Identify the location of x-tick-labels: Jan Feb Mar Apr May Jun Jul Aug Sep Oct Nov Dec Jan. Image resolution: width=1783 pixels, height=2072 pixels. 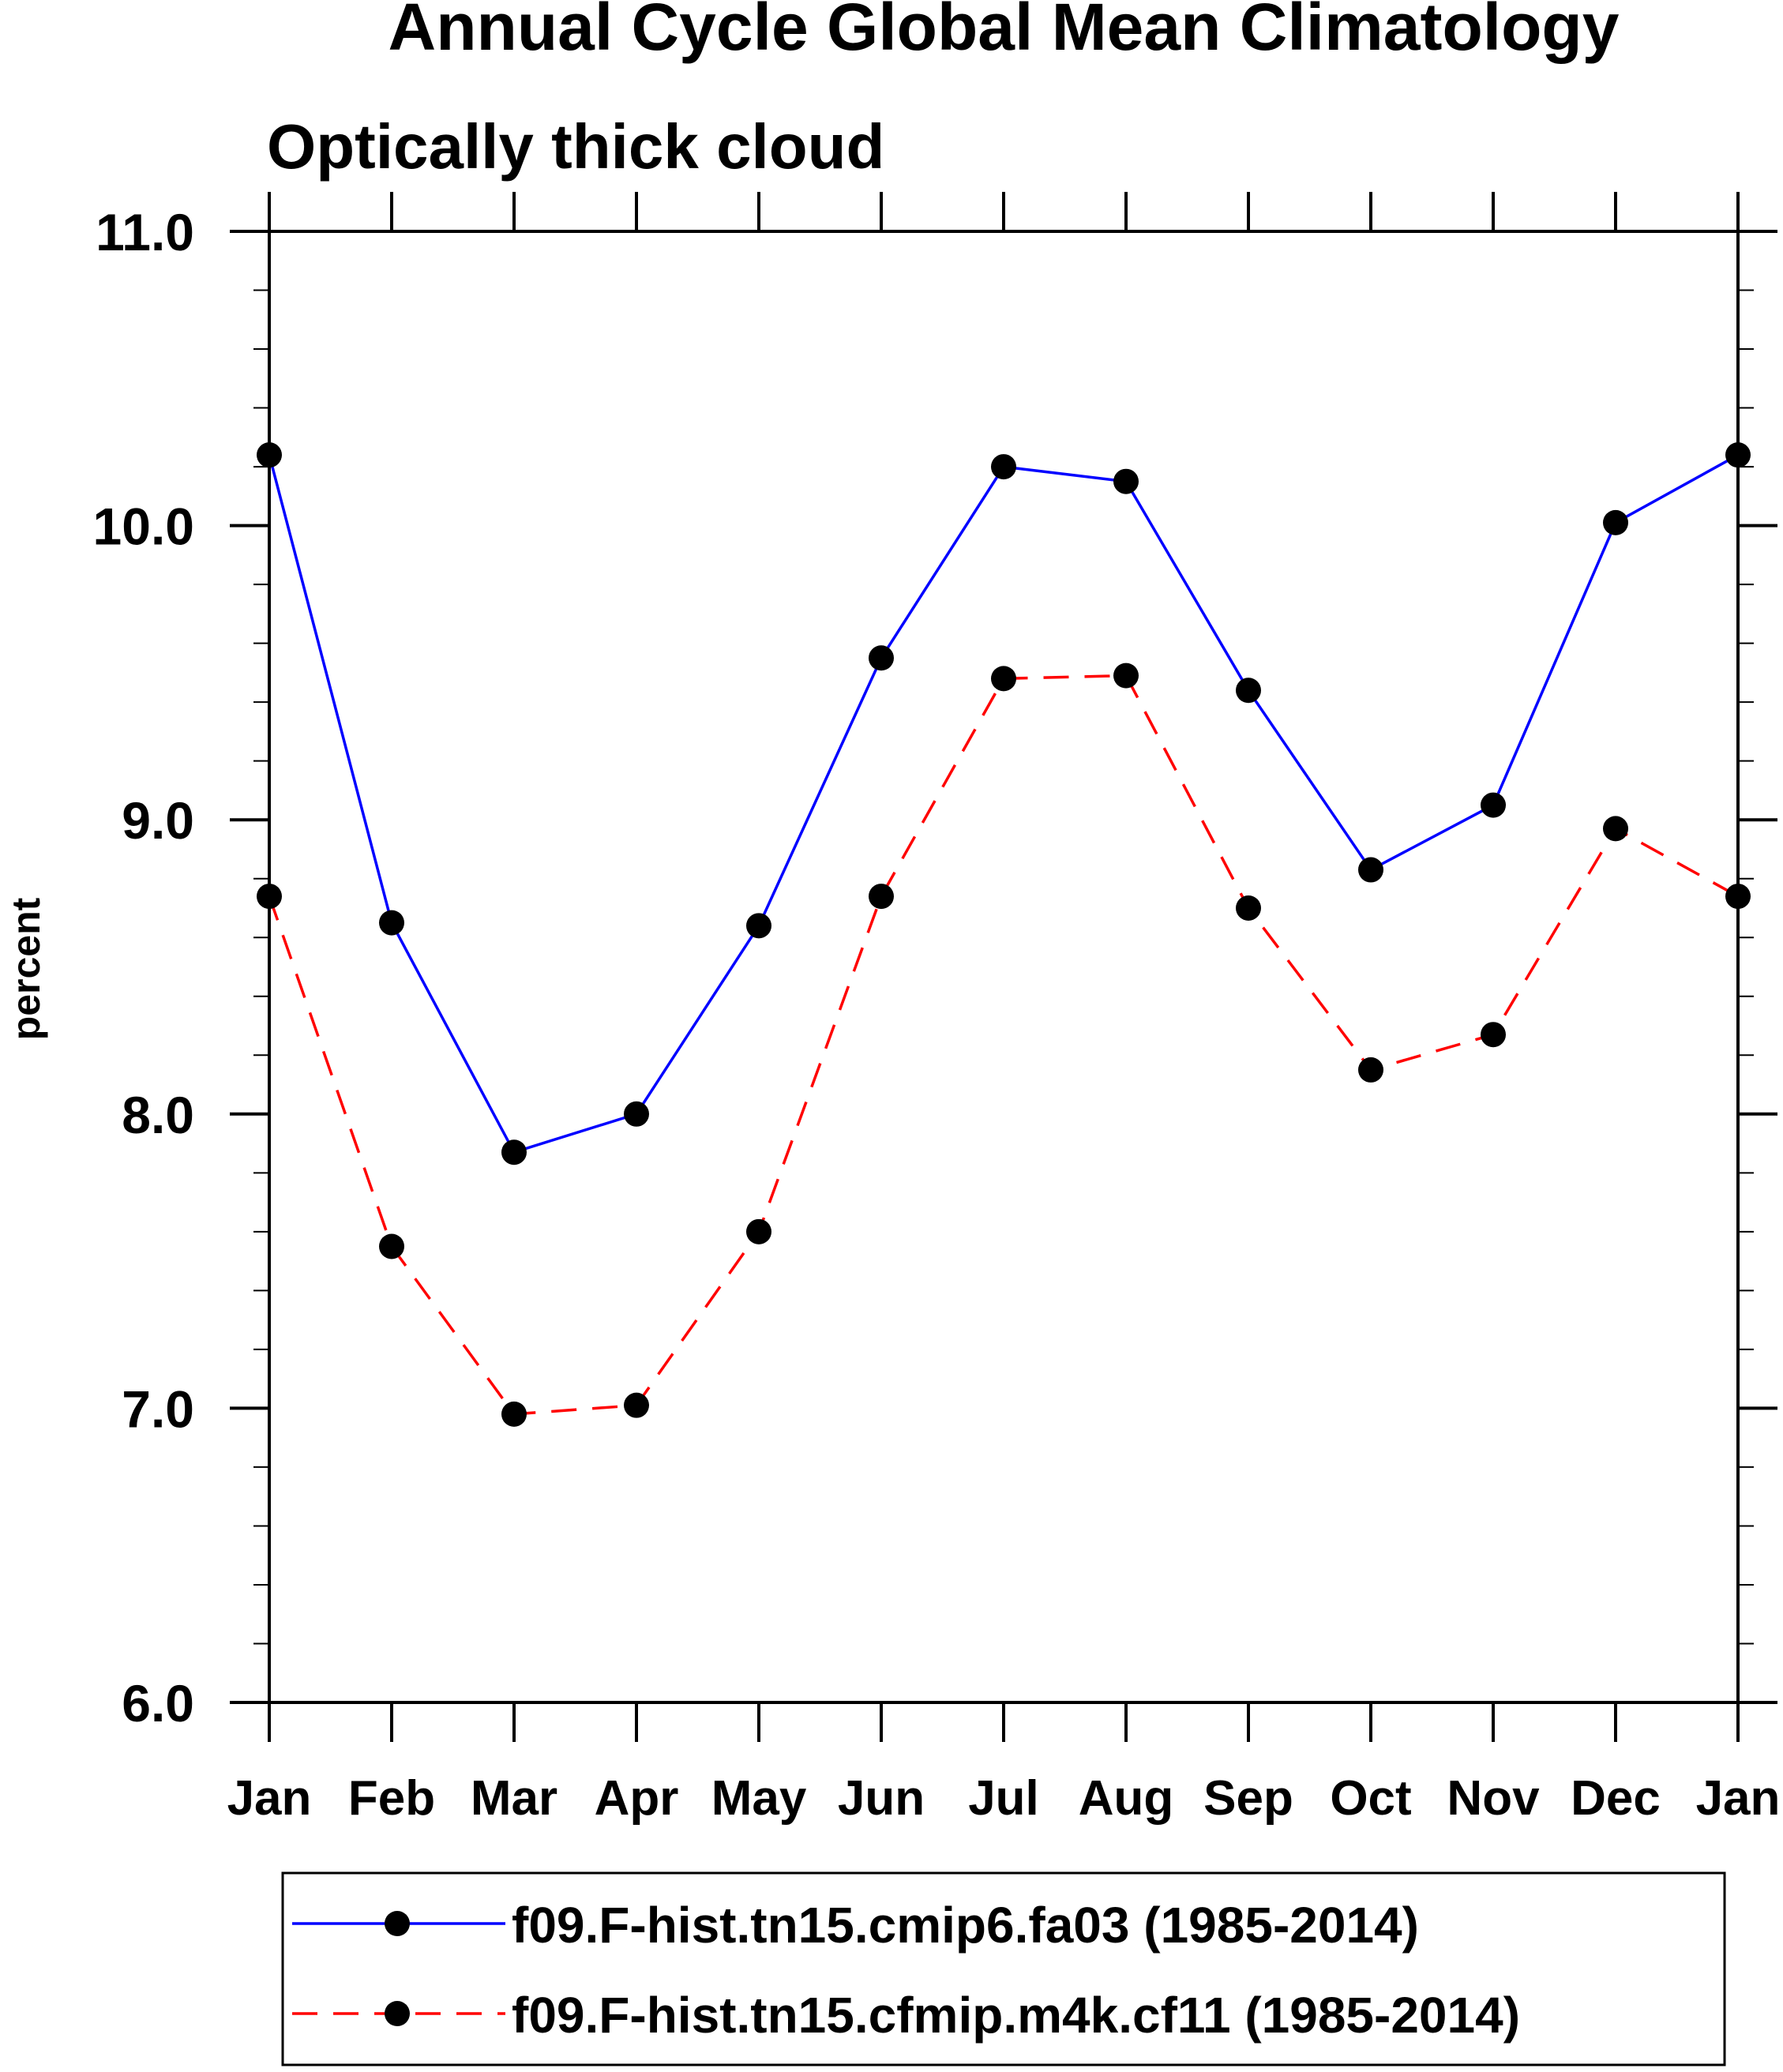
(1004, 1798).